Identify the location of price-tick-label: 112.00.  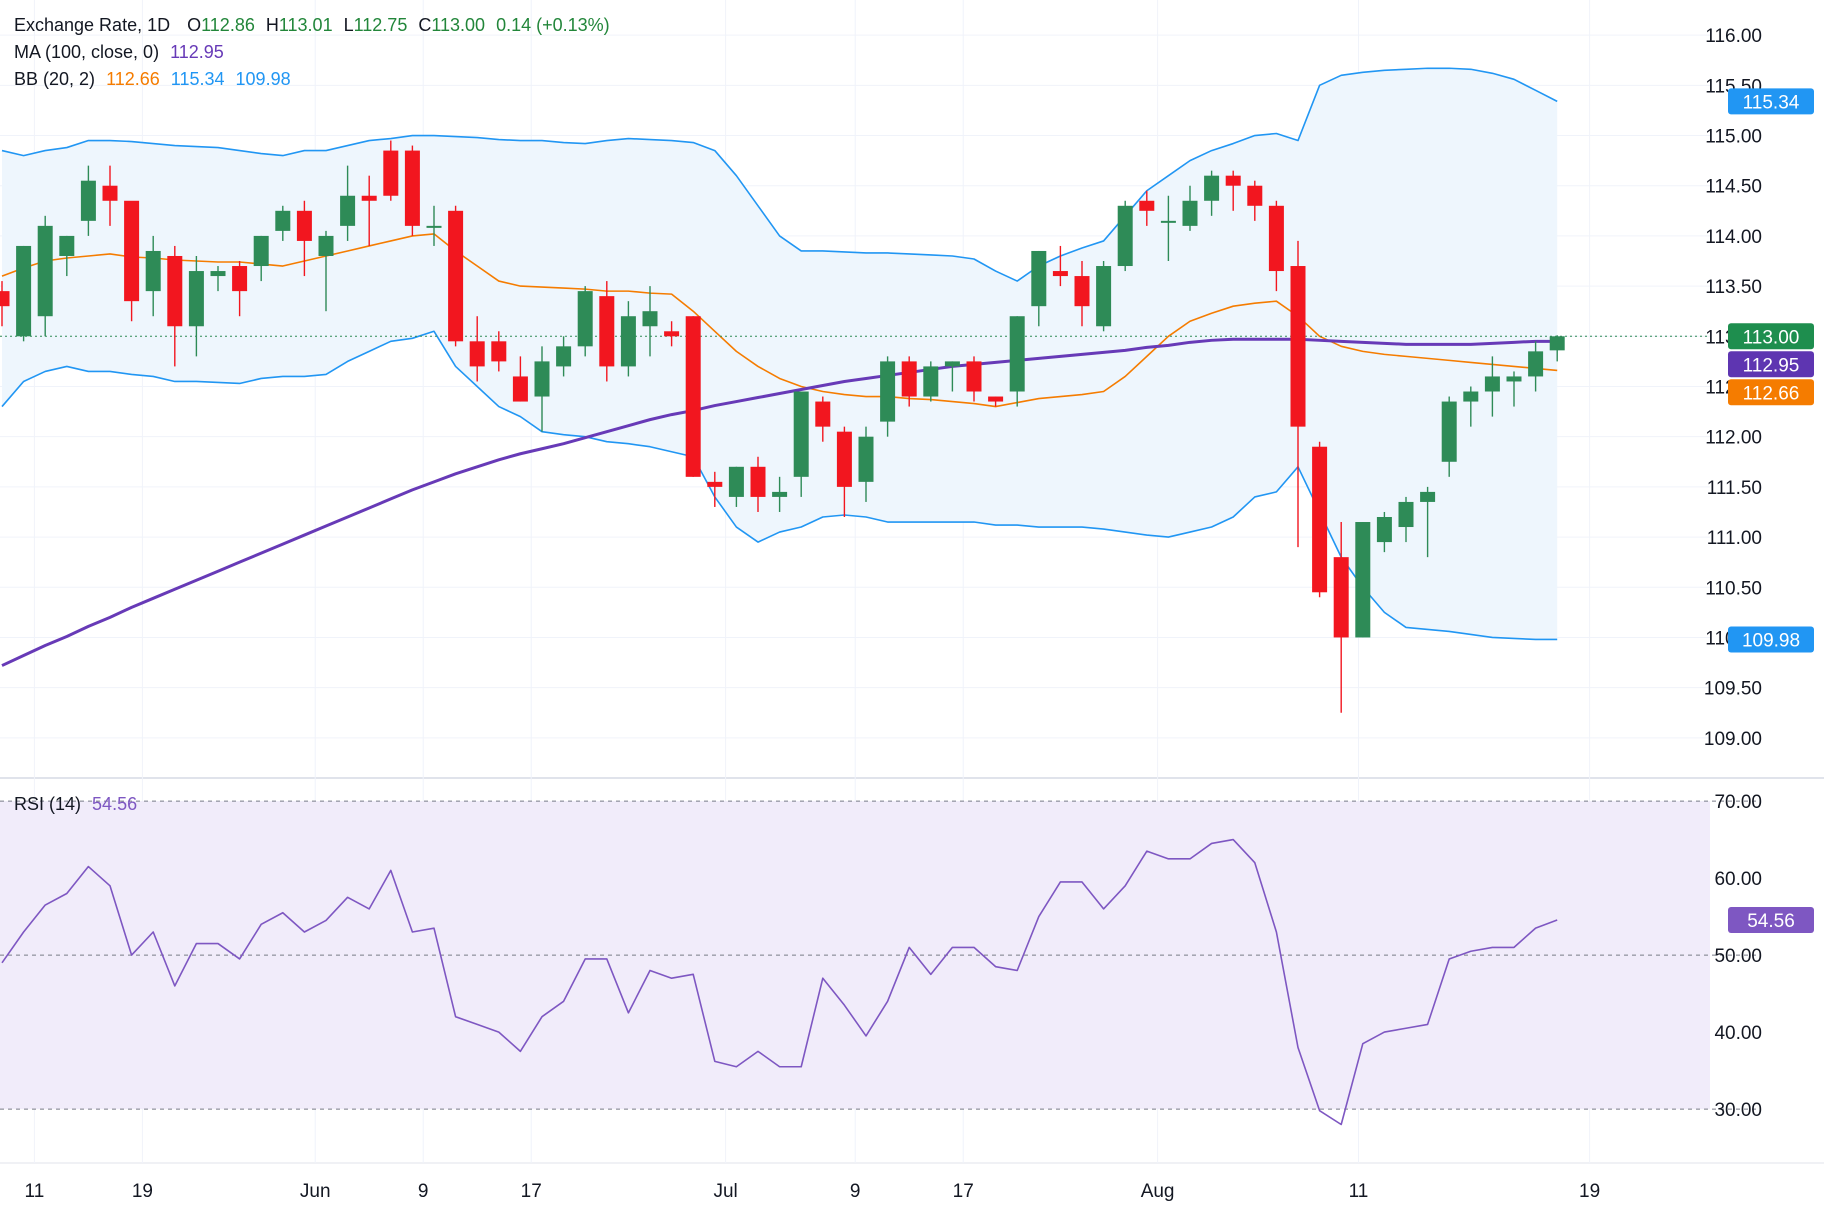
(1733, 438).